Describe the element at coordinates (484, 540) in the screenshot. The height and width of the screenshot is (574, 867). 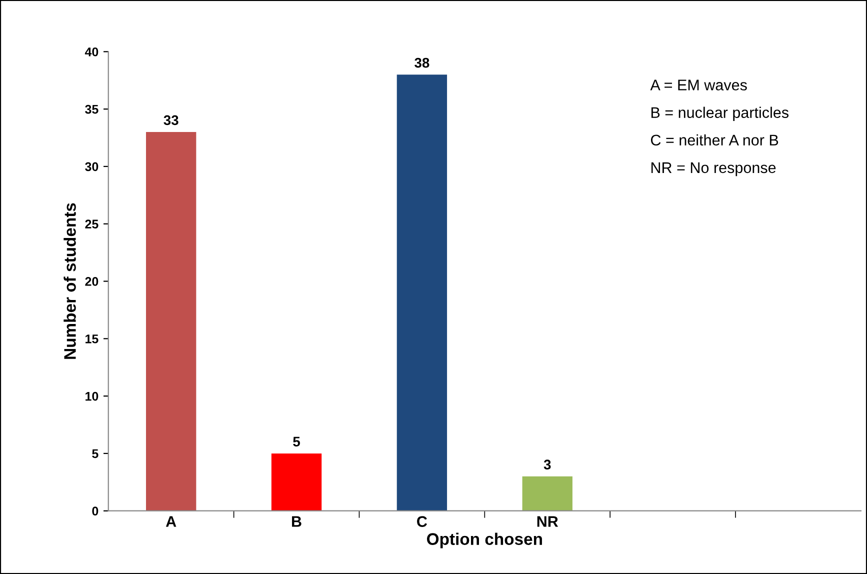
I see `x-axis-title: Option chosen` at that location.